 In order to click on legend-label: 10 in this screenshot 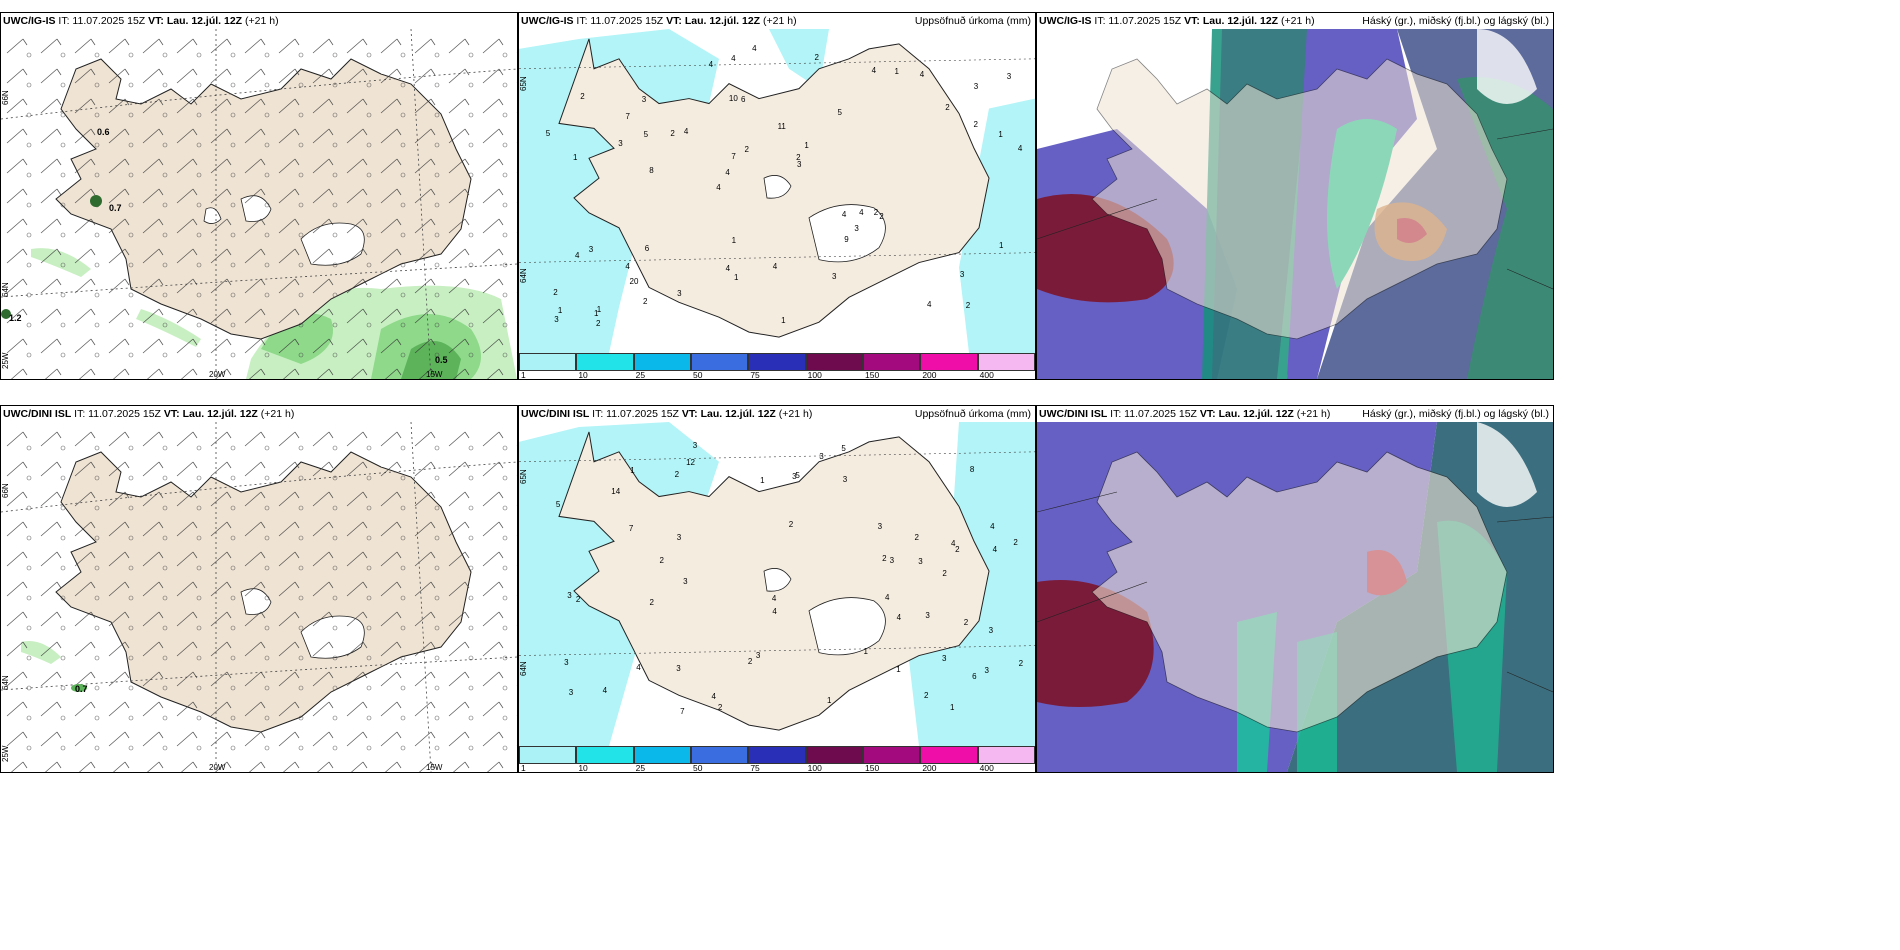, I will do `click(583, 375)`.